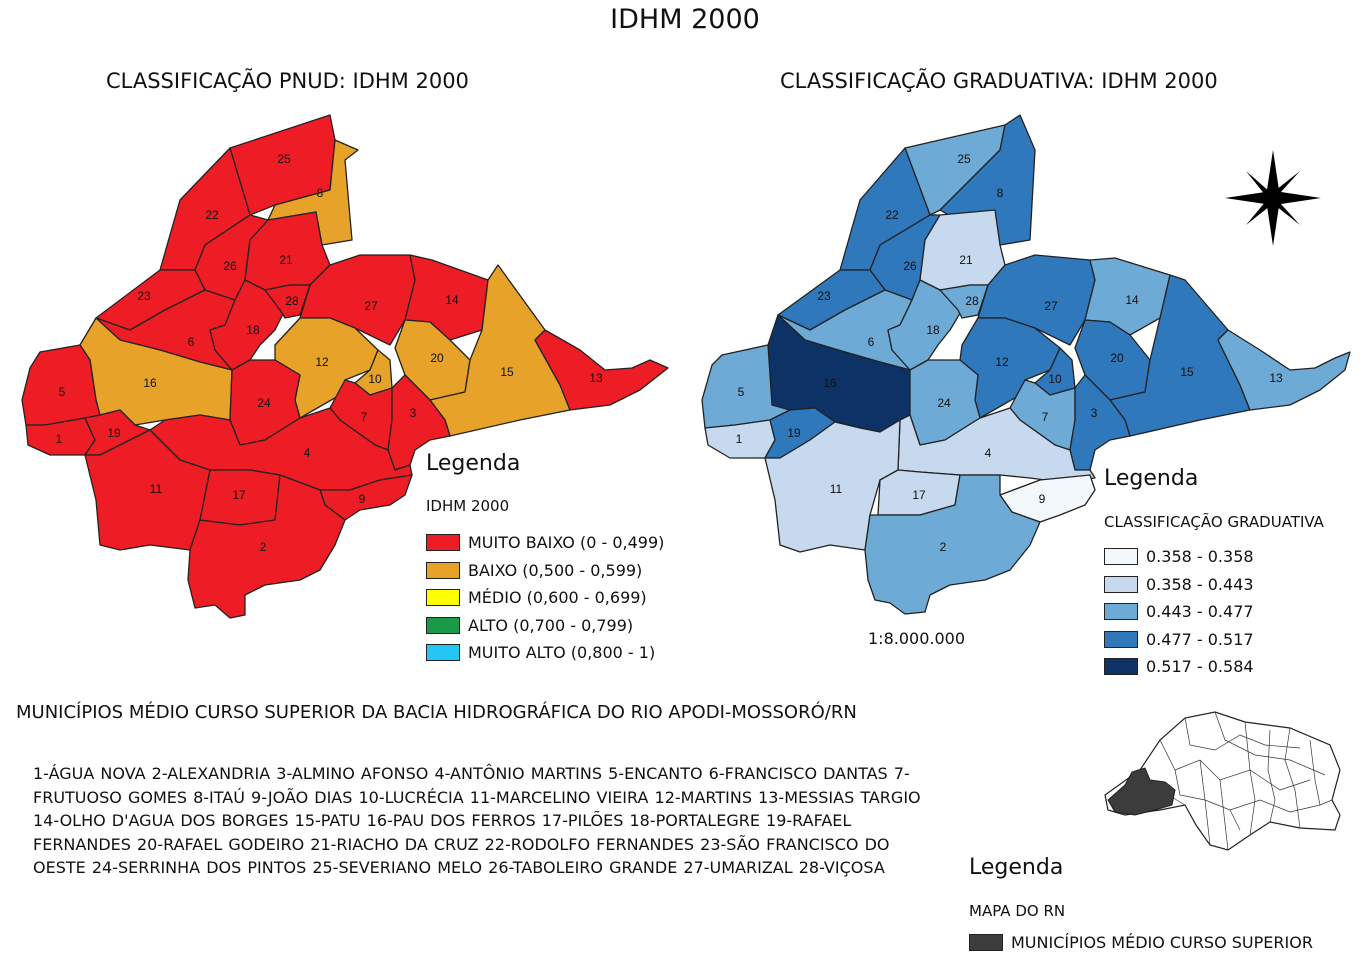 The height and width of the screenshot is (966, 1370). Describe the element at coordinates (892, 215) in the screenshot. I see `right-label-22: 22` at that location.